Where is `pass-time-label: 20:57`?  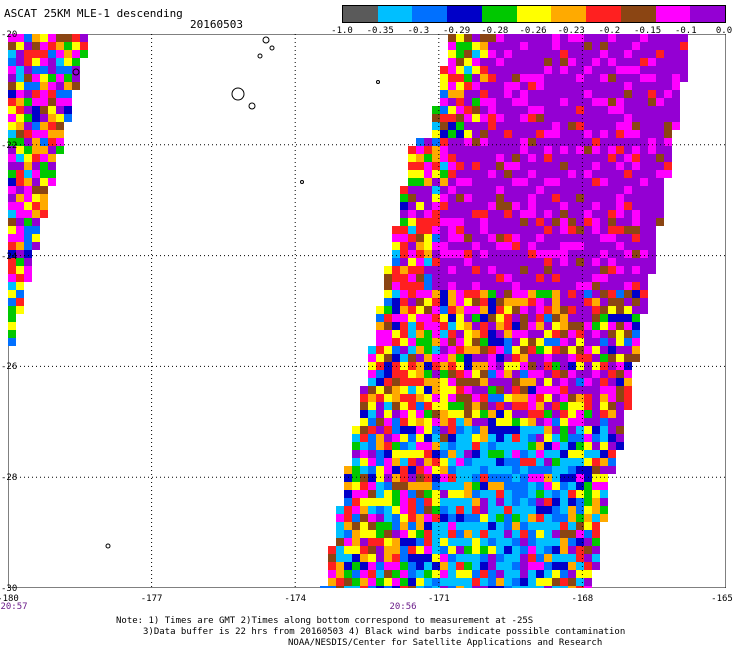 pass-time-label: 20:57 is located at coordinates (14, 607).